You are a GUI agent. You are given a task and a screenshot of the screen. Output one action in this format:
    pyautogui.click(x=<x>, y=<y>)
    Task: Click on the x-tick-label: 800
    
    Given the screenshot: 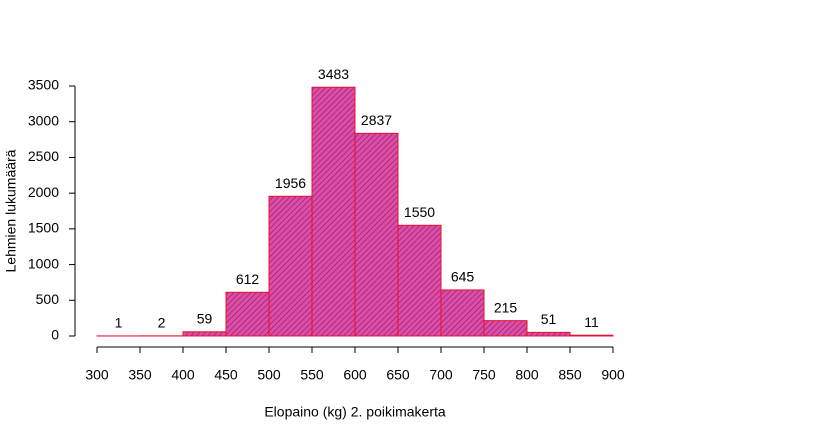 What is the action you would take?
    pyautogui.click(x=527, y=375)
    